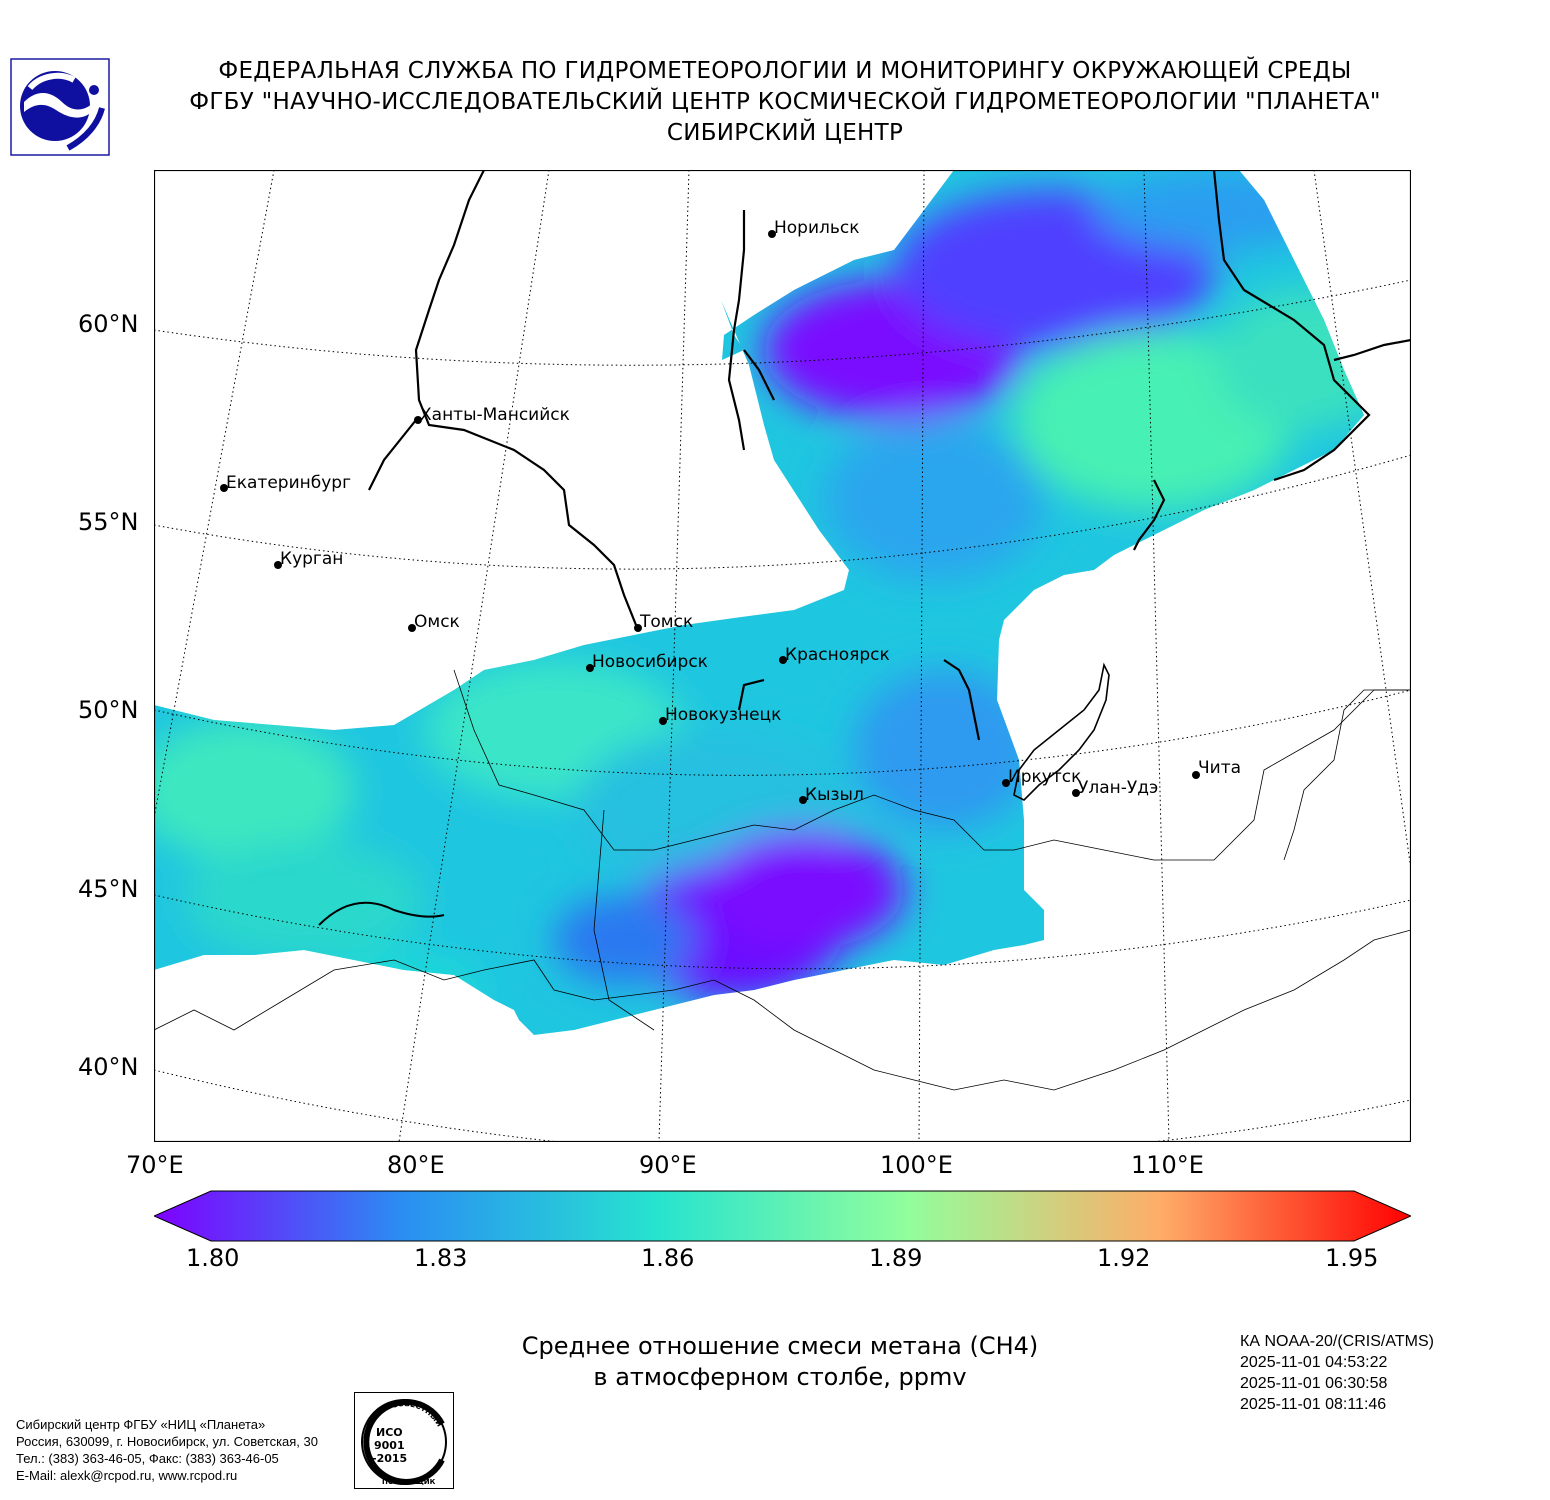  What do you see at coordinates (782, 1216) in the screenshot?
I see `colorbar` at bounding box center [782, 1216].